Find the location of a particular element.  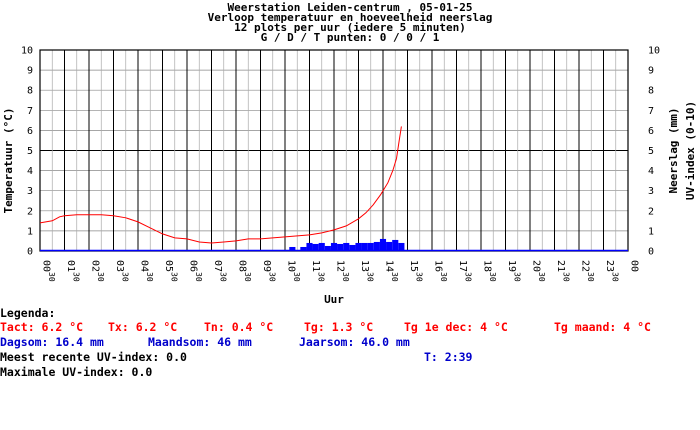

x-tick-label: 08 is located at coordinates (242, 266).